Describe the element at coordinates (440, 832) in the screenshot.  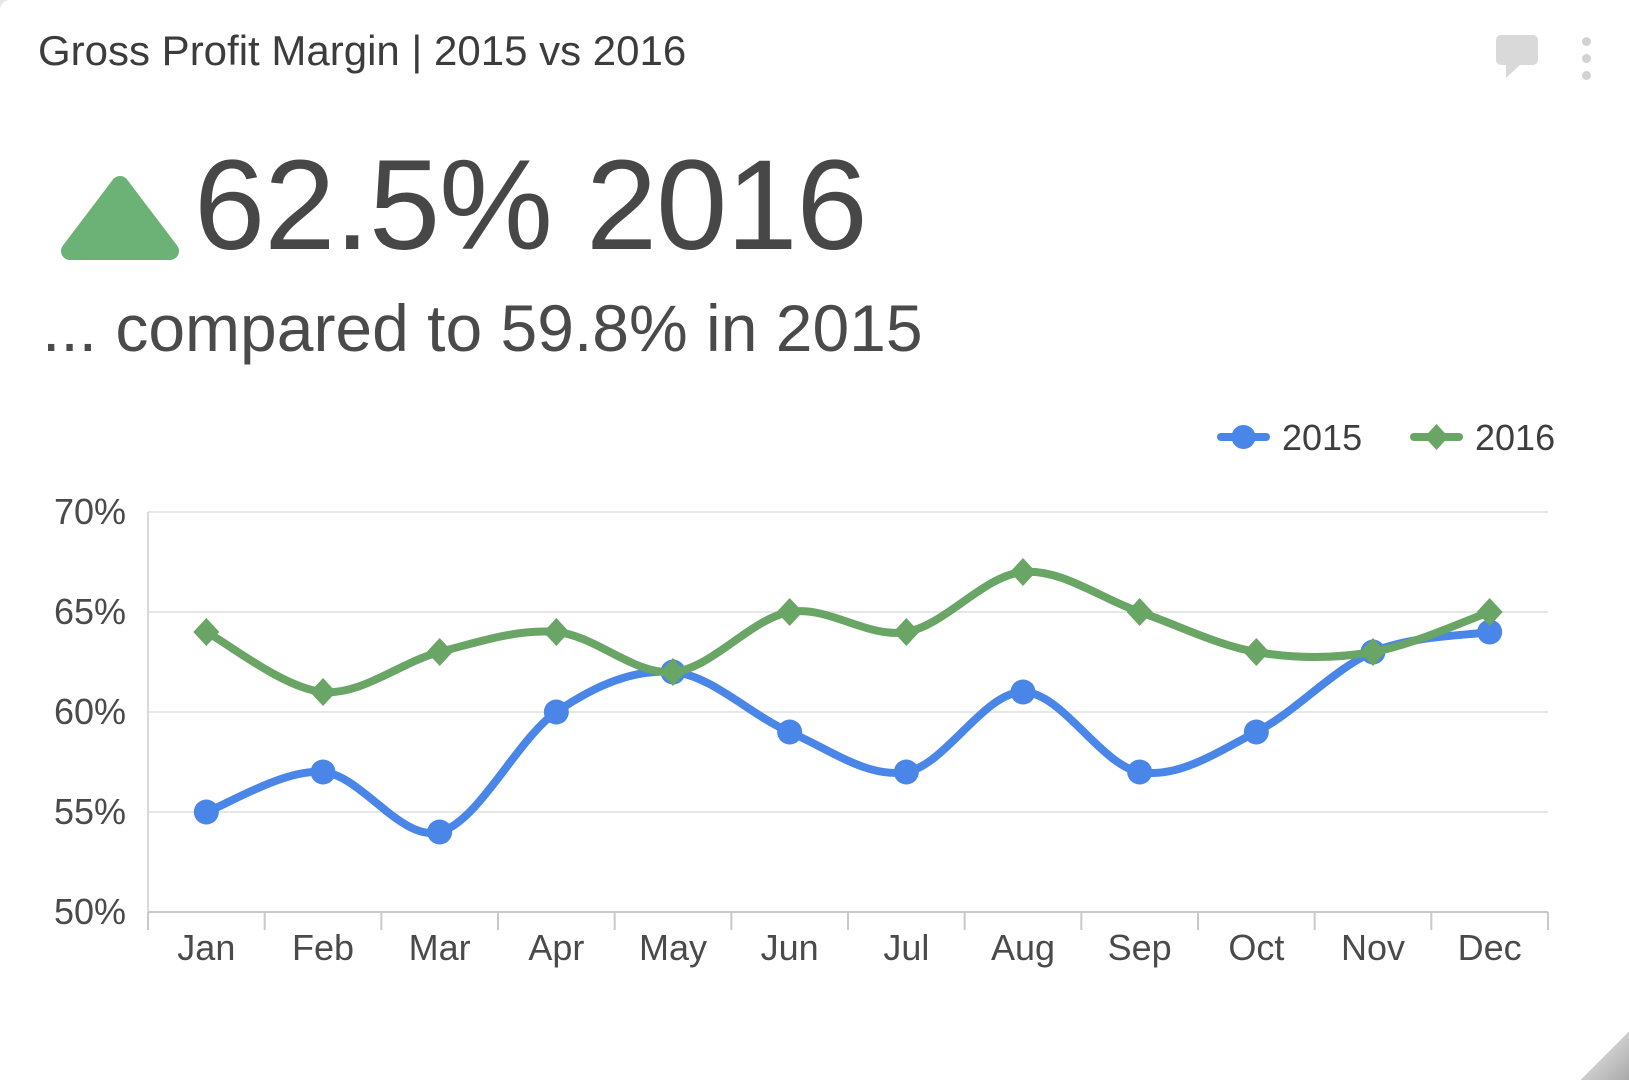
I see `data-point-2015-Mar` at that location.